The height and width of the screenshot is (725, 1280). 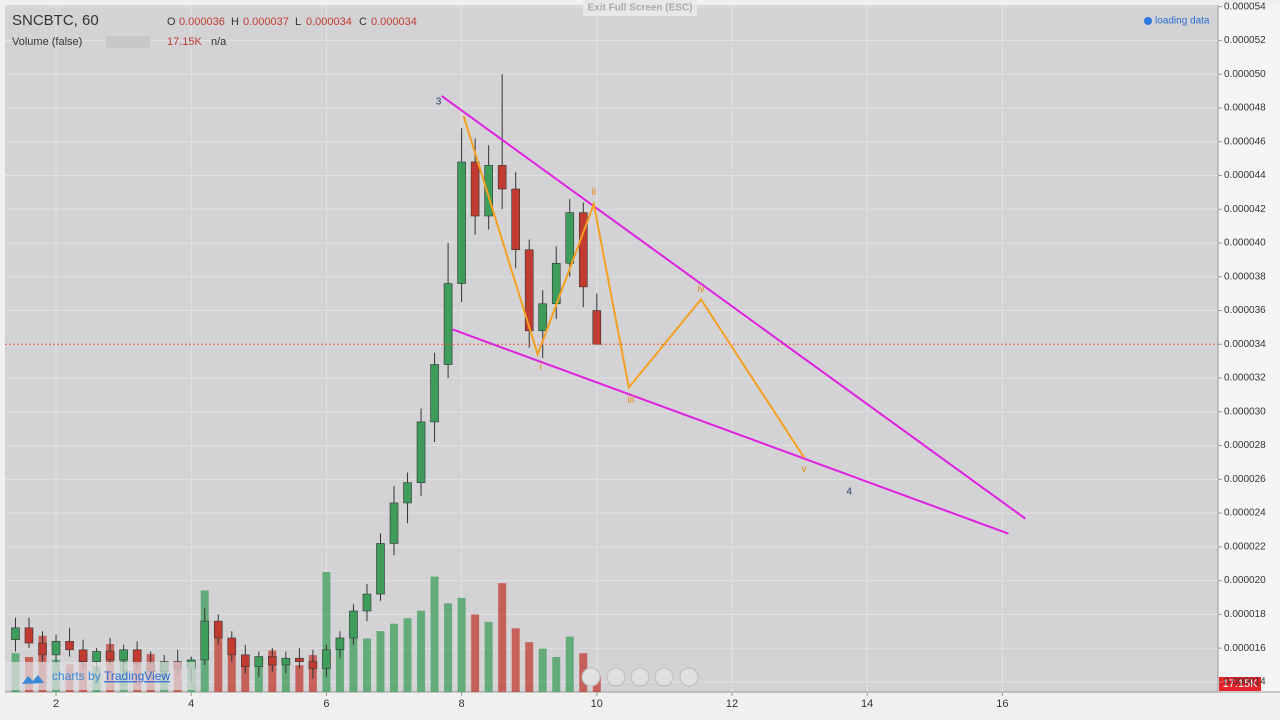 I want to click on wave-label: i, so click(x=541, y=367).